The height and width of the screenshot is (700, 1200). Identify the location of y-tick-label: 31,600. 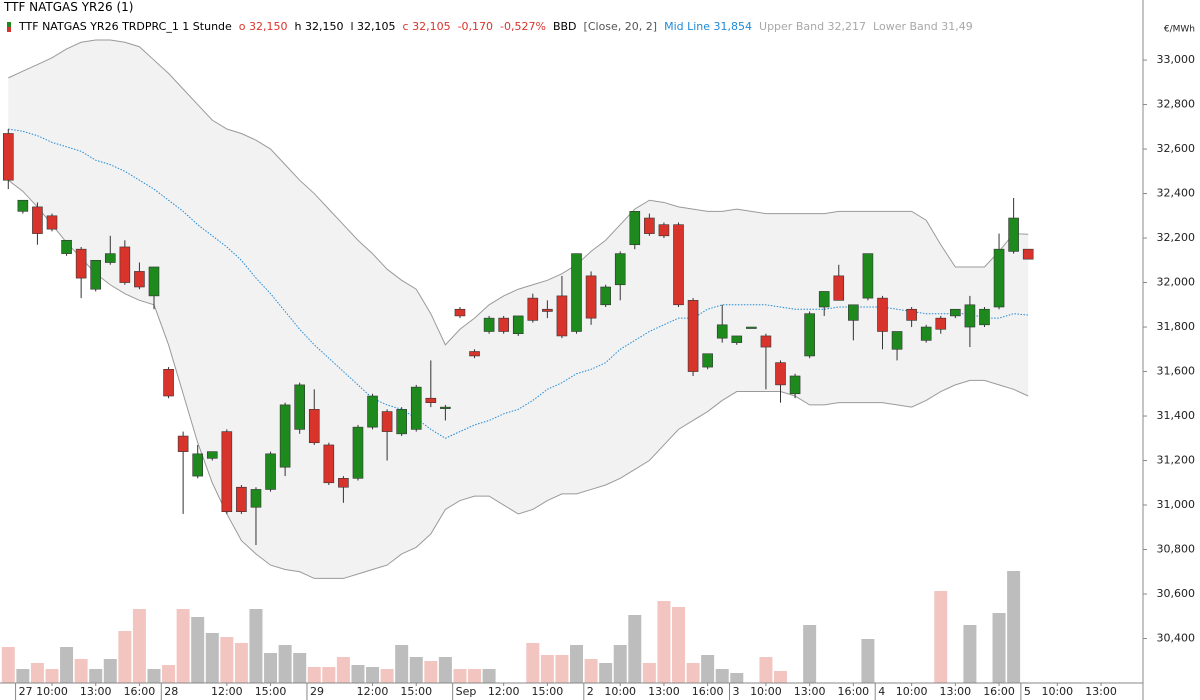
(1176, 371).